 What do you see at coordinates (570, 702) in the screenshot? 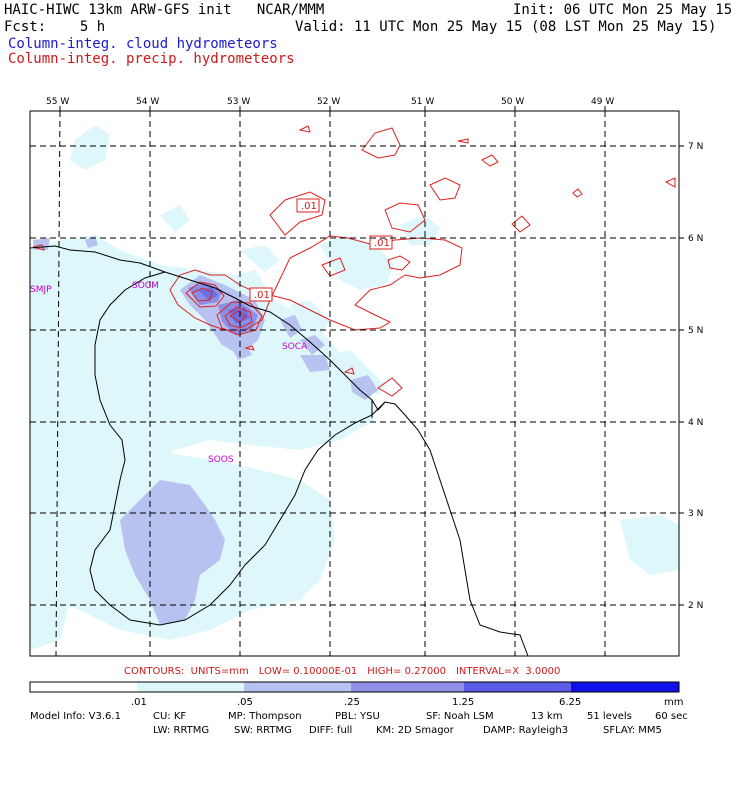
I see `colorbar-label: 6.25` at bounding box center [570, 702].